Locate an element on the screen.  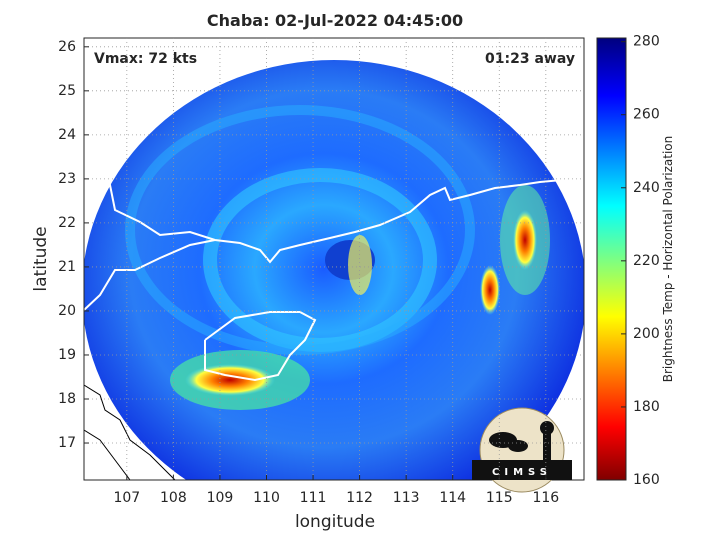
title: Chaba: 02-Jul-2022 04:45:00 is located at coordinates (335, 20).